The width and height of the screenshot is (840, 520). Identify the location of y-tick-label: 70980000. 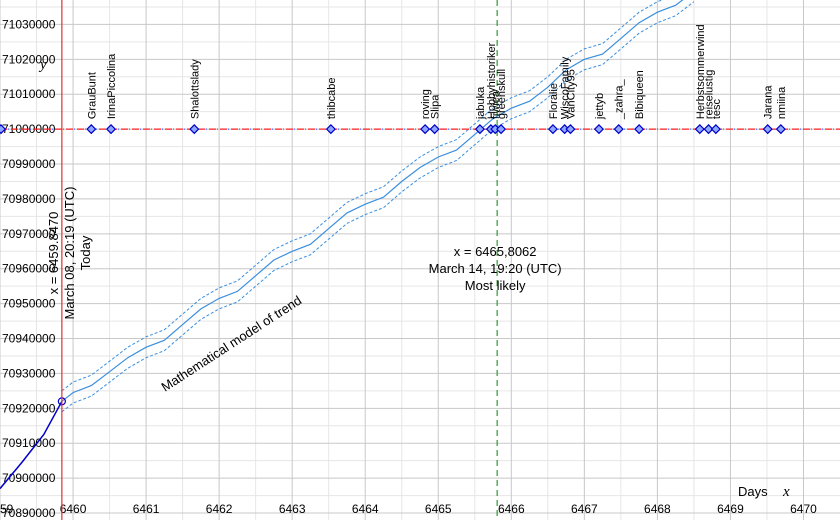
(29, 199).